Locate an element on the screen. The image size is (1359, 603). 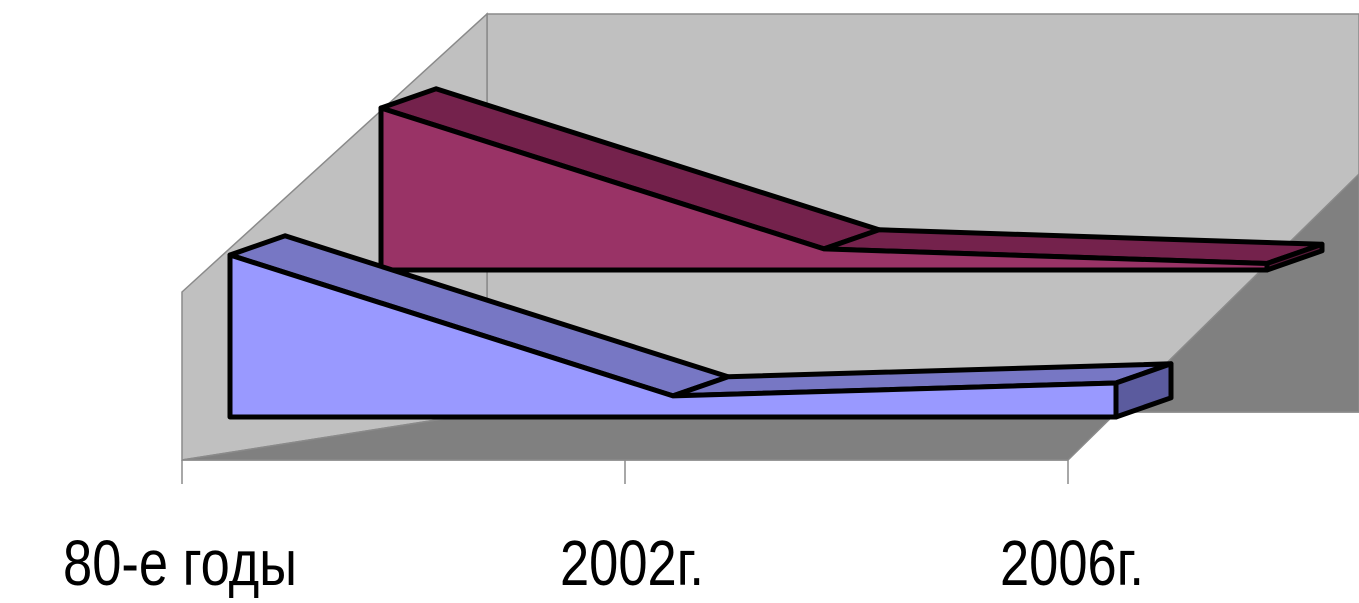
x-tick-label: 80-е годы is located at coordinates (180, 563).